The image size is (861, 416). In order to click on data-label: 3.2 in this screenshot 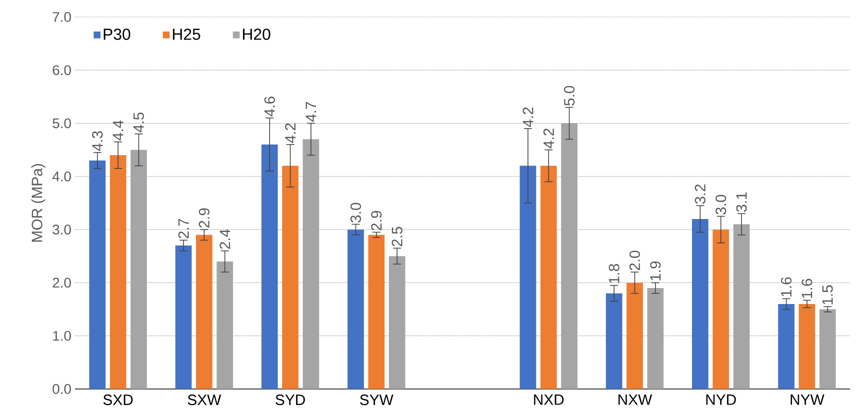, I will do `click(700, 194)`.